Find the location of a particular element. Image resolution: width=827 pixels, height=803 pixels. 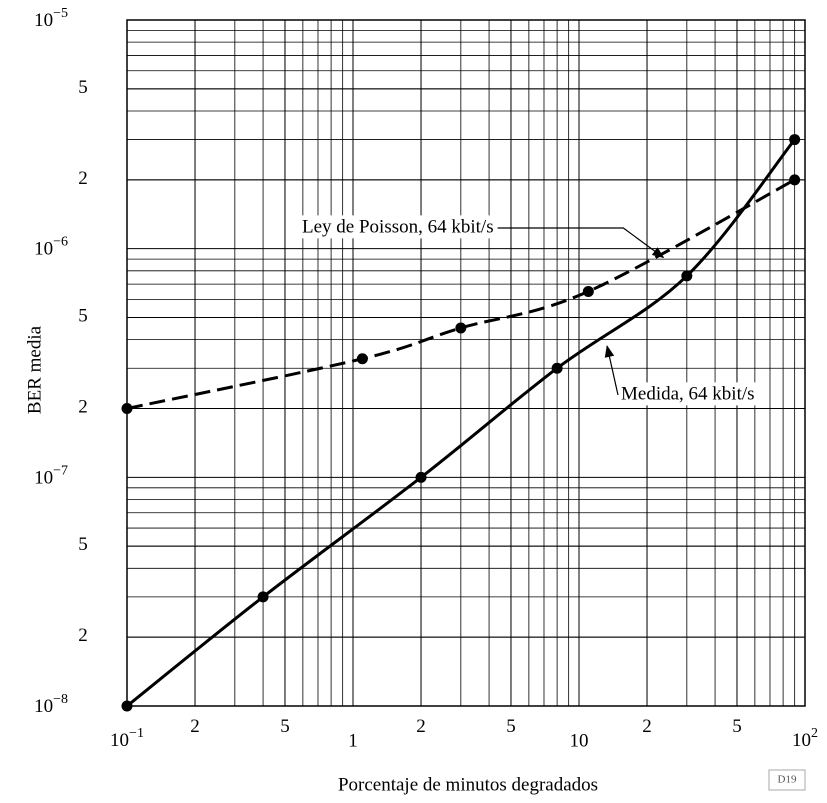

series-annotation: Ley de Poisson, 64 kbit/s is located at coordinates (398, 226).